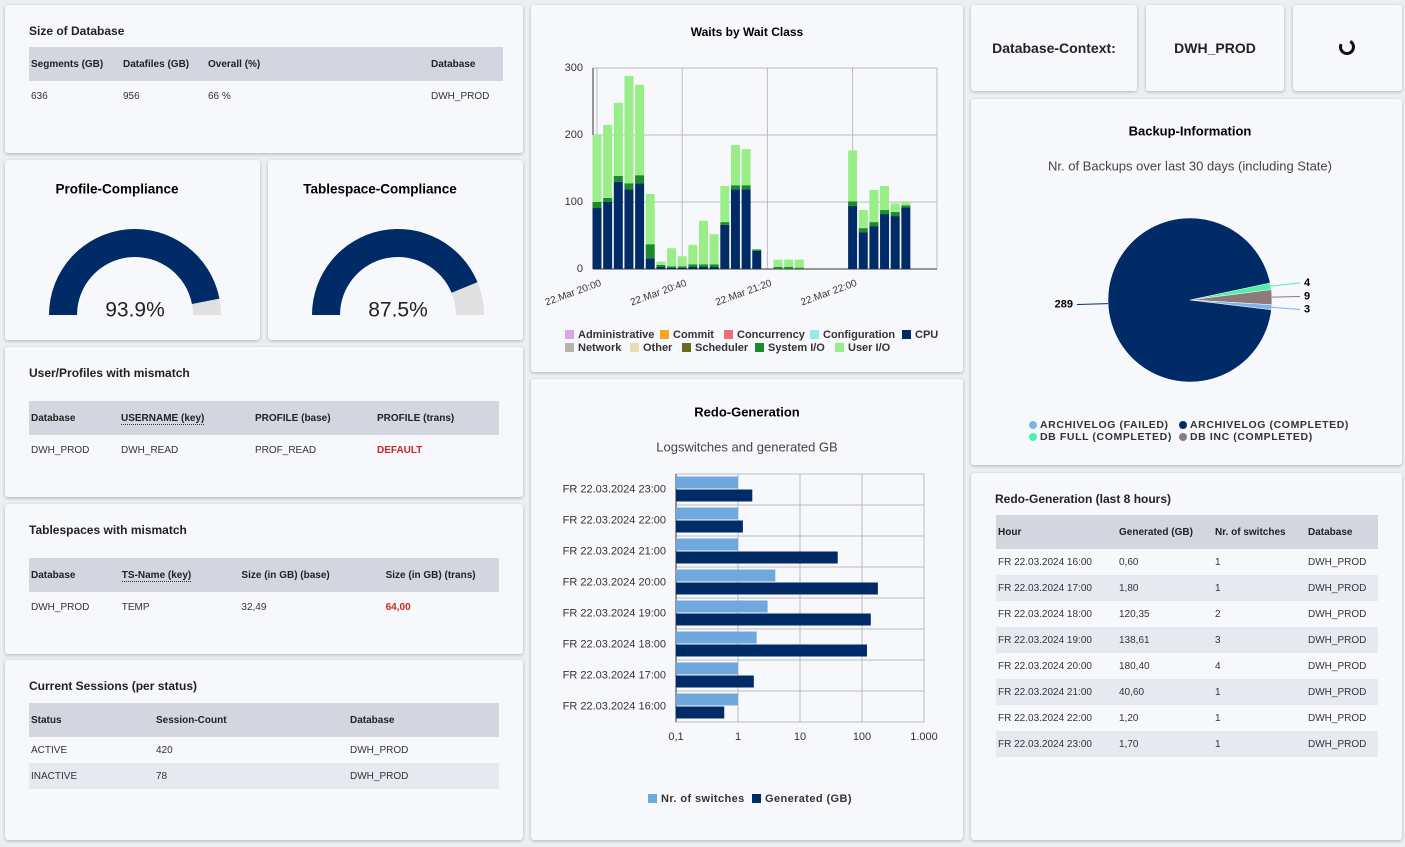 The image size is (1405, 847). What do you see at coordinates (600, 348) in the screenshot?
I see `legend-label: Network` at bounding box center [600, 348].